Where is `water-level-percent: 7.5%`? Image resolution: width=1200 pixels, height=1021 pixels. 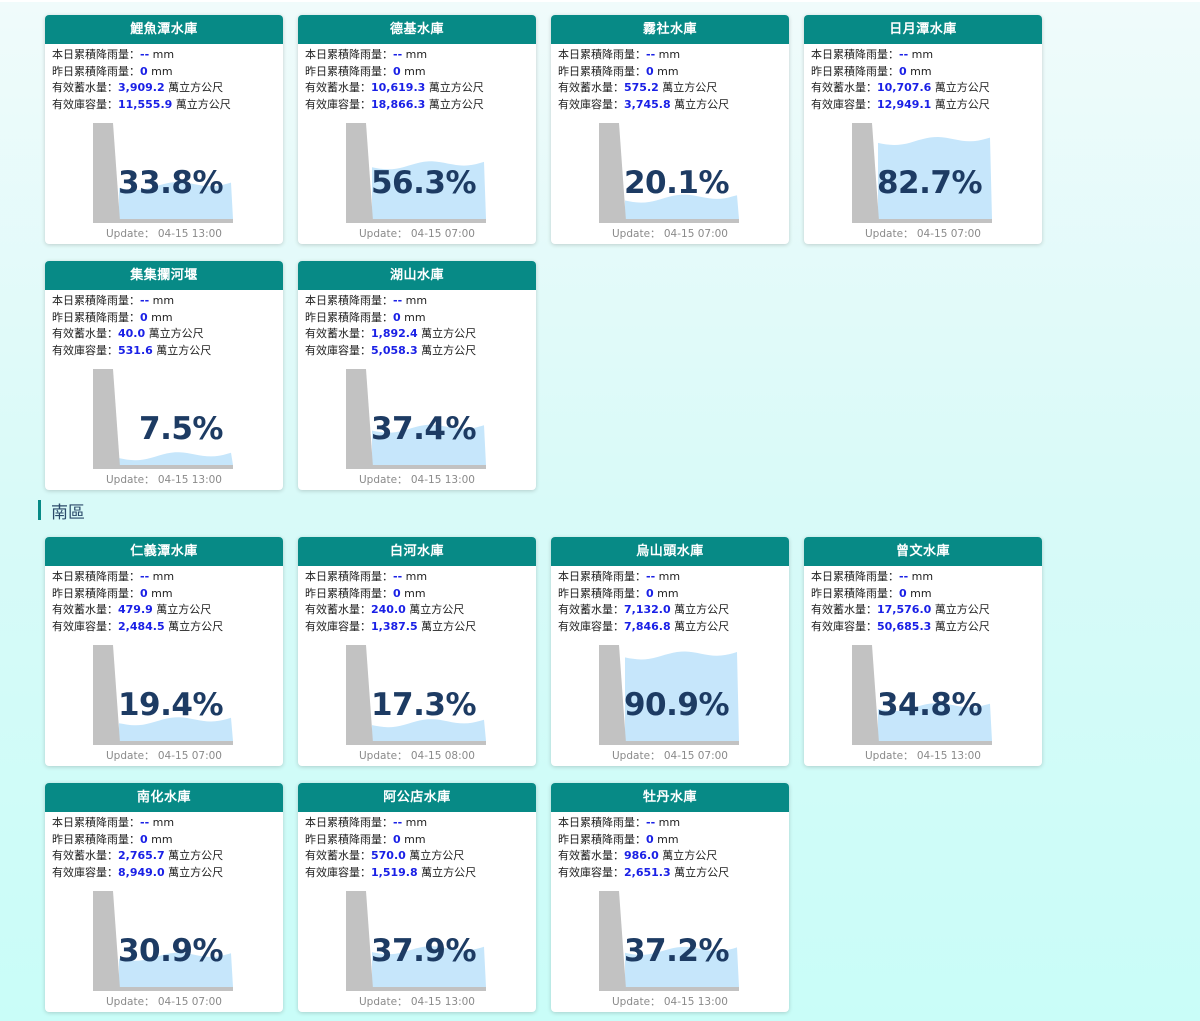 water-level-percent: 7.5% is located at coordinates (181, 429).